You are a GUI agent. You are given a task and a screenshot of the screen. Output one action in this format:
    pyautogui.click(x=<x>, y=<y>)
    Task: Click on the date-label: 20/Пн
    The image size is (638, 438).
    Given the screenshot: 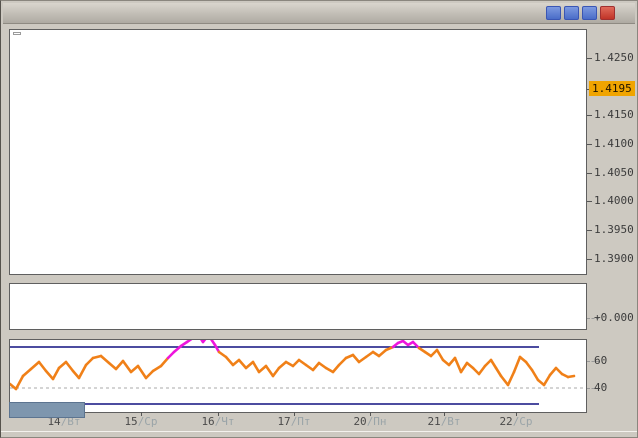 What is the action you would take?
    pyautogui.click(x=370, y=421)
    